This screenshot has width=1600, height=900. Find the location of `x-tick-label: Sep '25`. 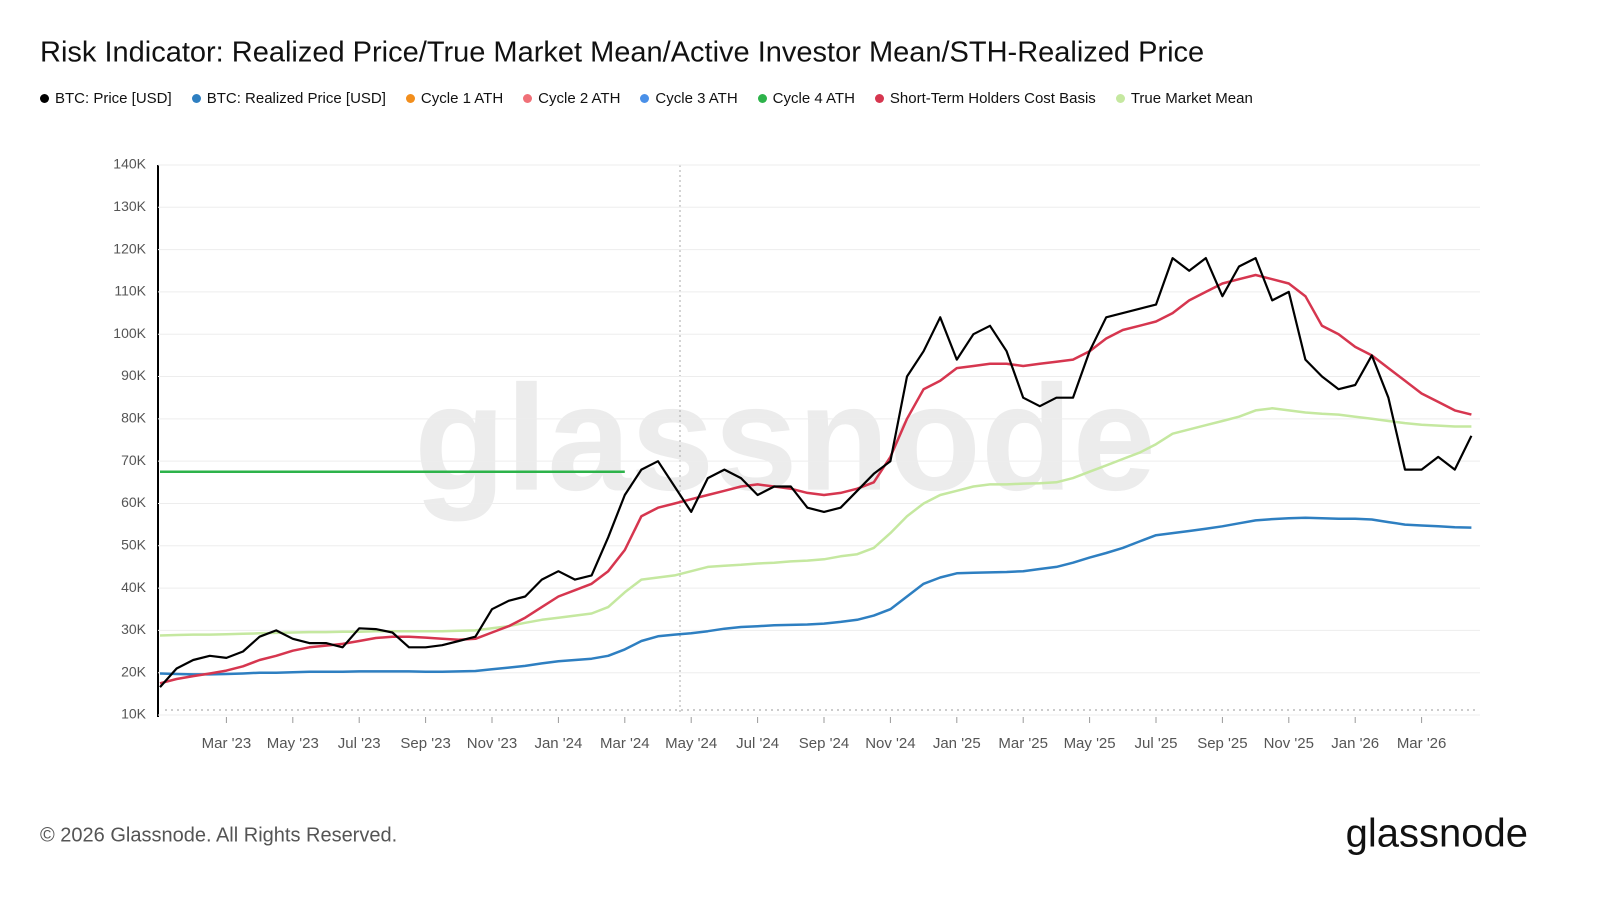

x-tick-label: Sep '25 is located at coordinates (1222, 743).